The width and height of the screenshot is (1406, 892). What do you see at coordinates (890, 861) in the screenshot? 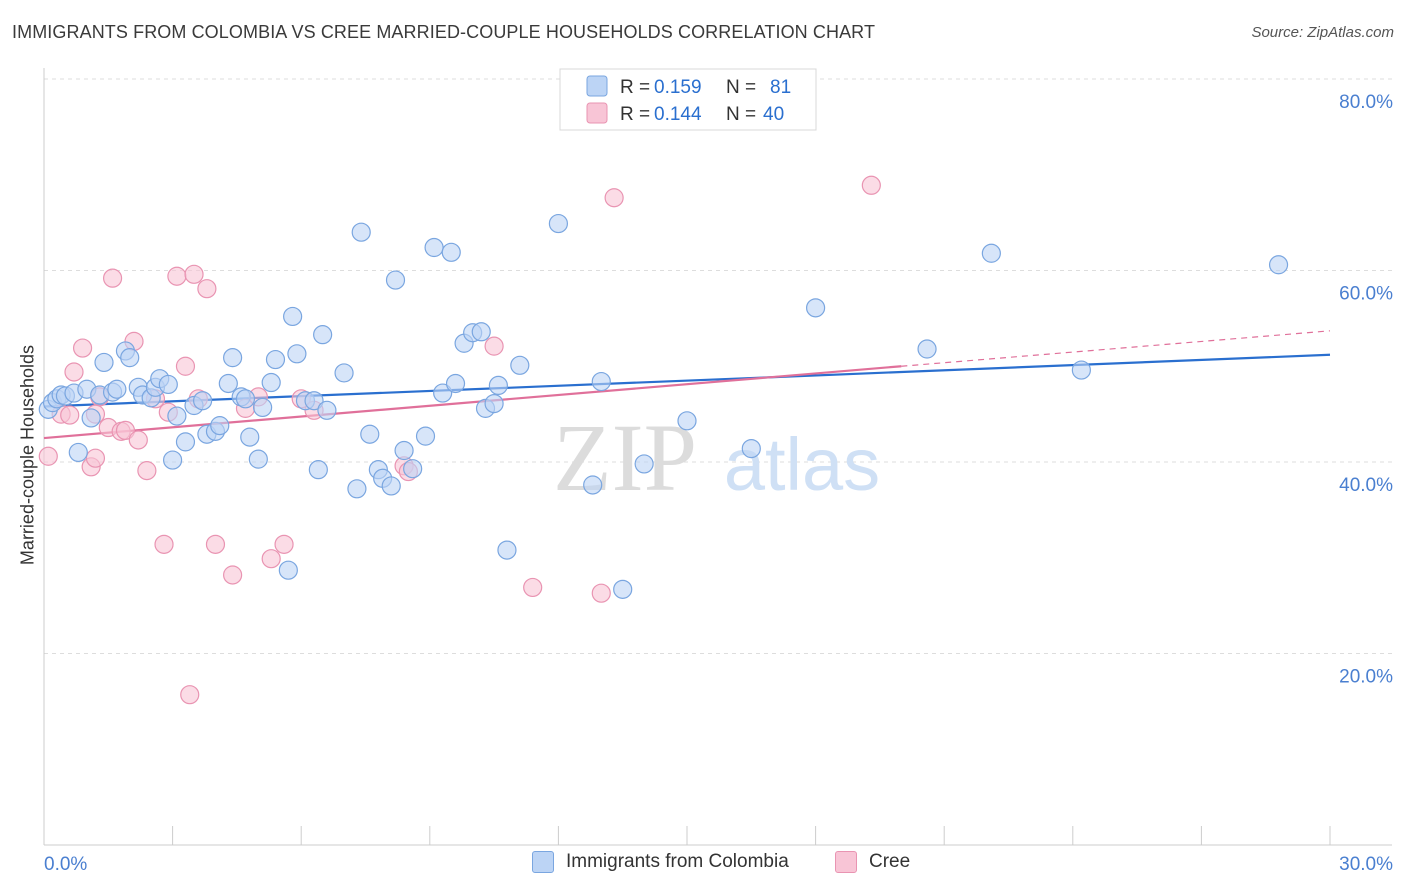
I see `legend-label-cree: Cree` at bounding box center [890, 861].